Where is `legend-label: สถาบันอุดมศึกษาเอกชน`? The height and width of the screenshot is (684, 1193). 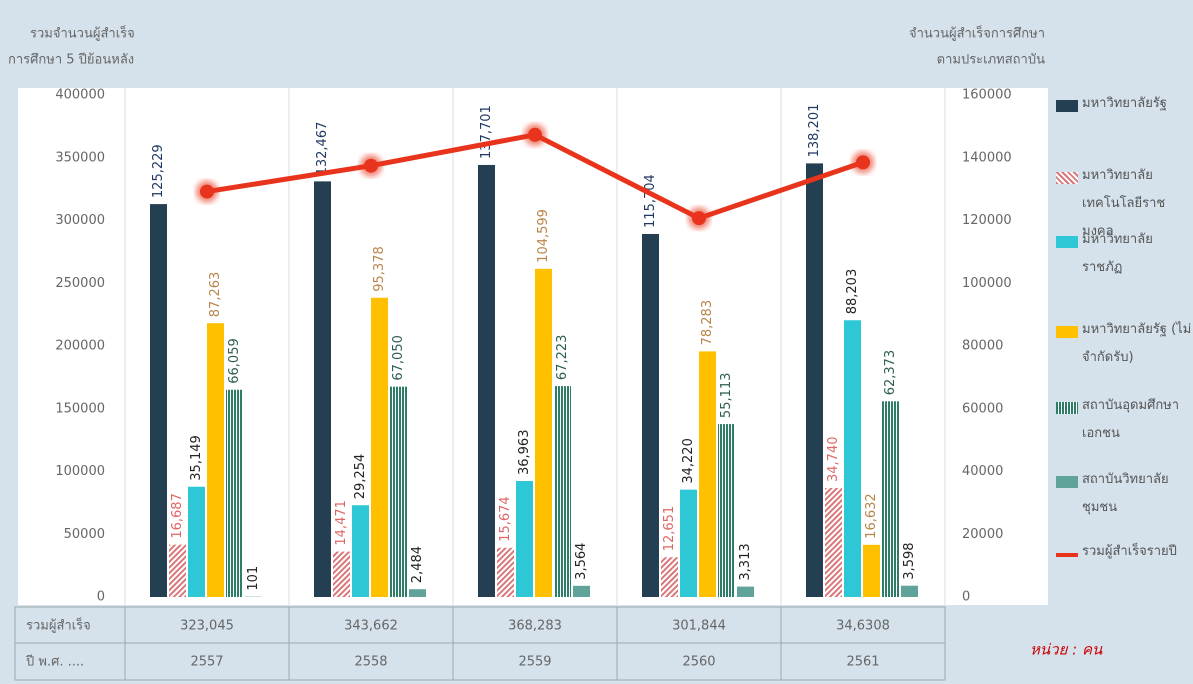
legend-label: สถาบันอุดมศึกษาเอกชน is located at coordinates (1131, 419).